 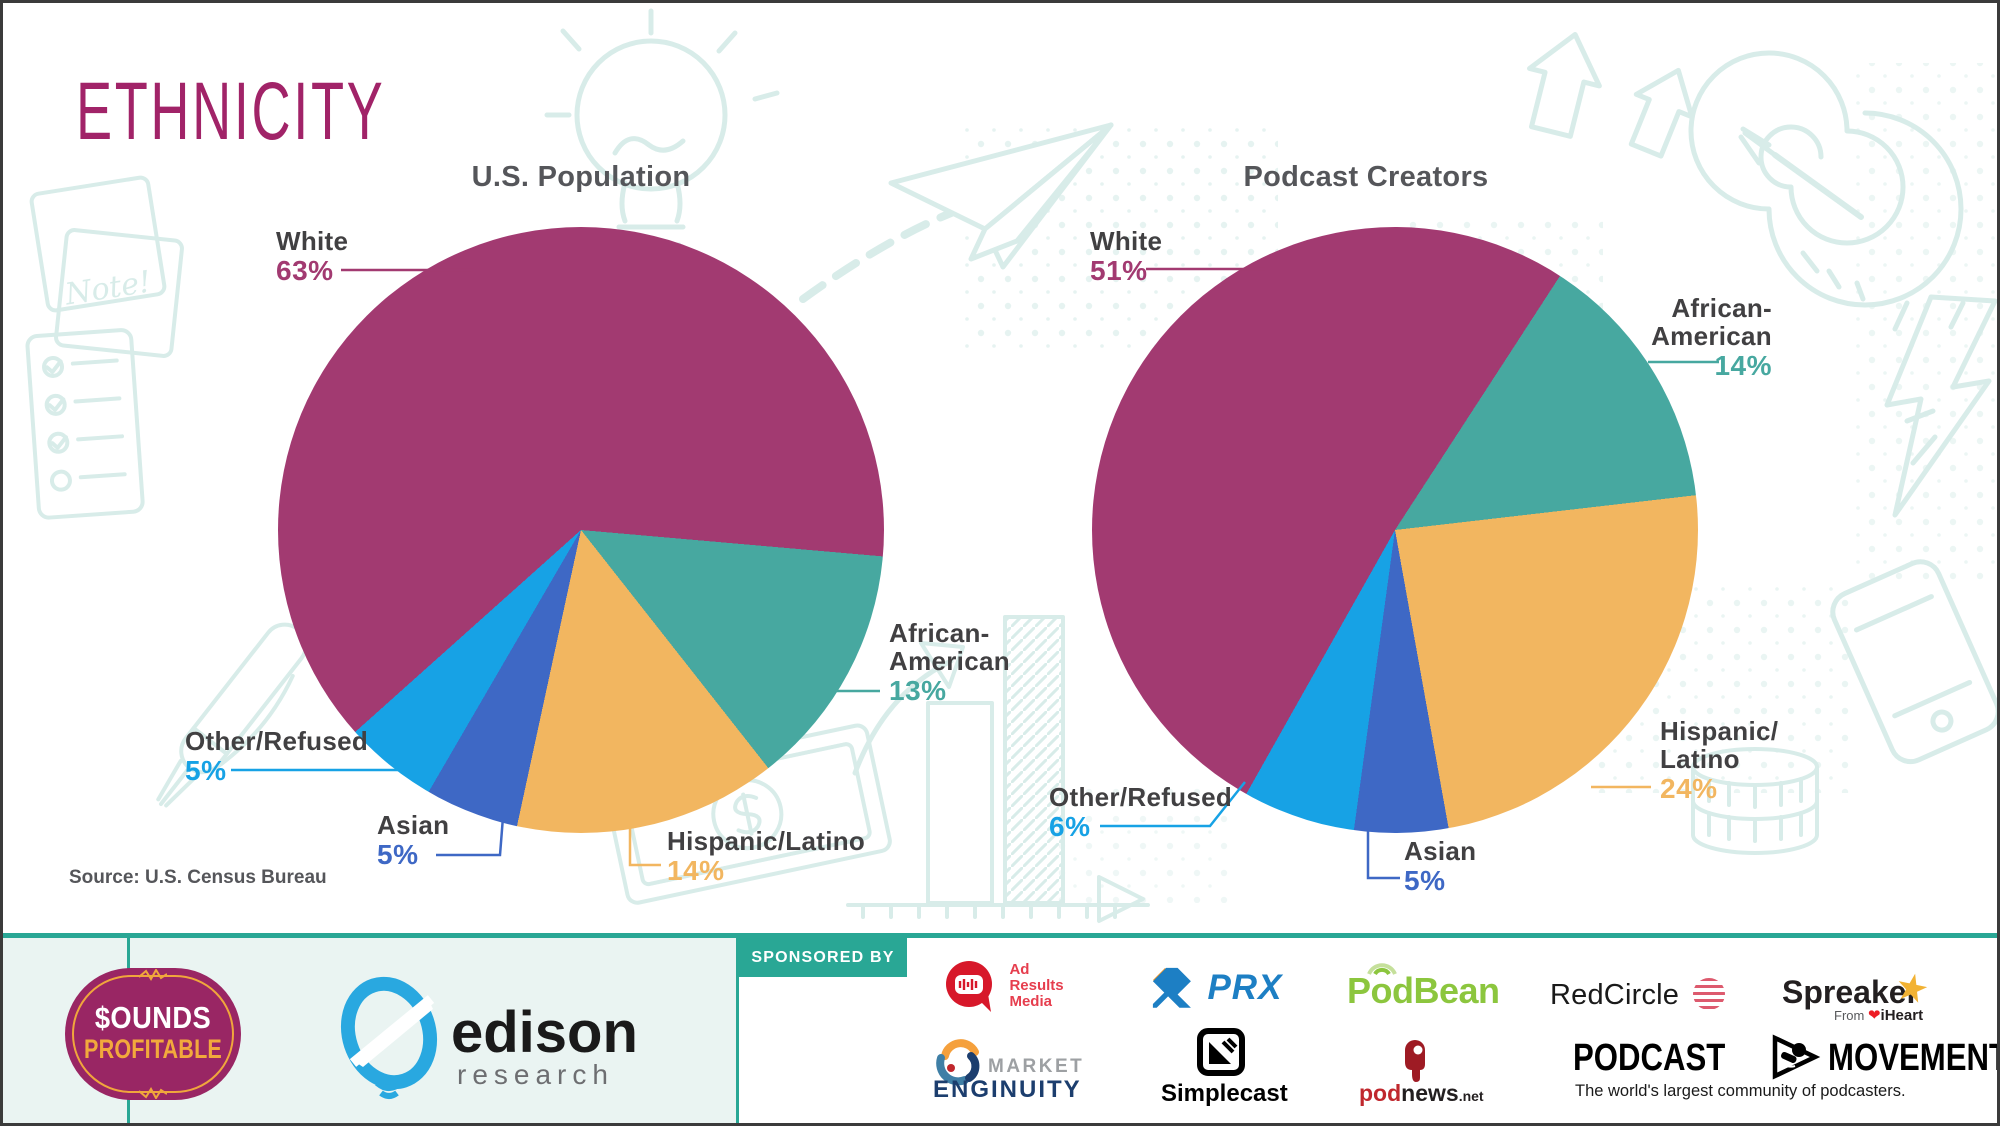 I want to click on label-us-hispanic-latino: Hispanic/Latino 14%, so click(x=766, y=856).